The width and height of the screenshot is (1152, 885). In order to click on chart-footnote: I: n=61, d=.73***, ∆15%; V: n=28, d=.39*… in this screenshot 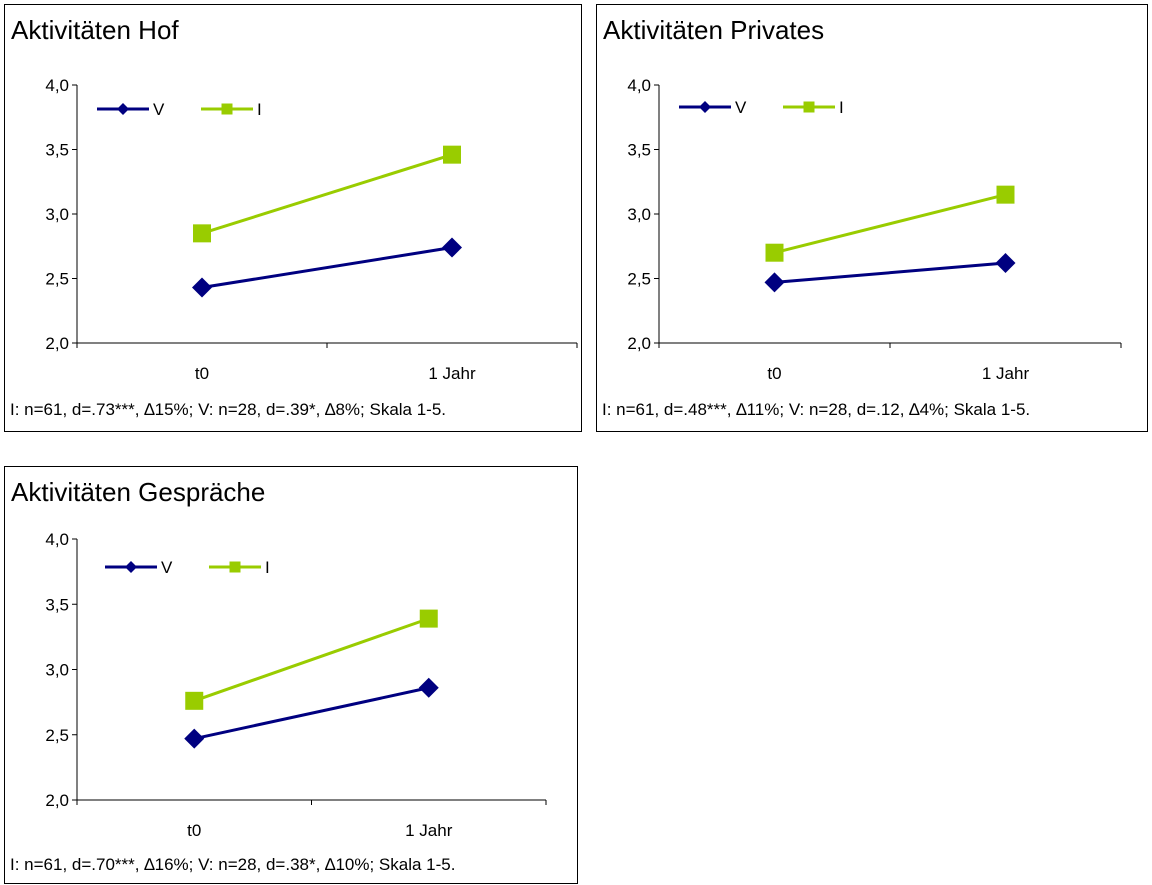, I will do `click(228, 409)`.